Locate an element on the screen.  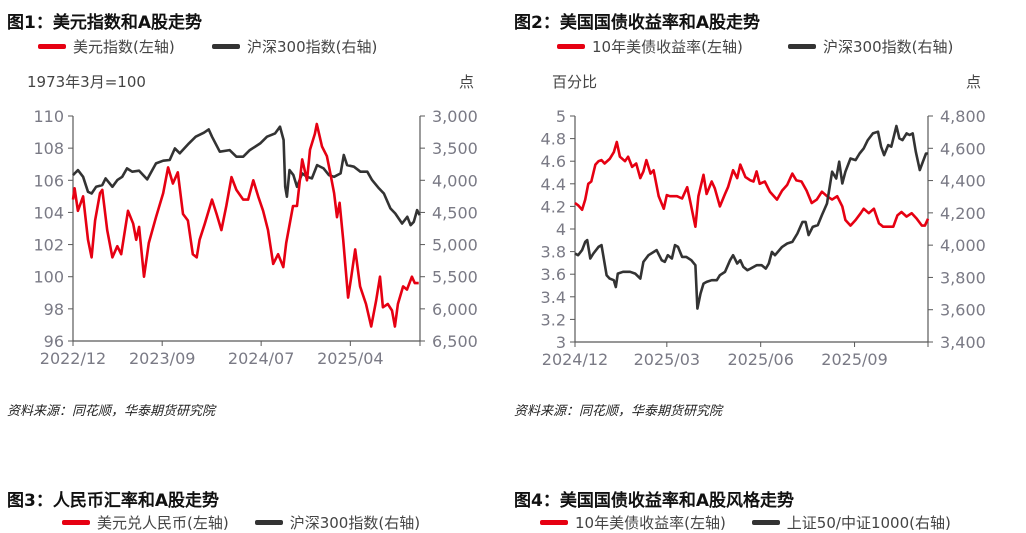
left-tick-label: 4.6 is located at coordinates (553, 161).